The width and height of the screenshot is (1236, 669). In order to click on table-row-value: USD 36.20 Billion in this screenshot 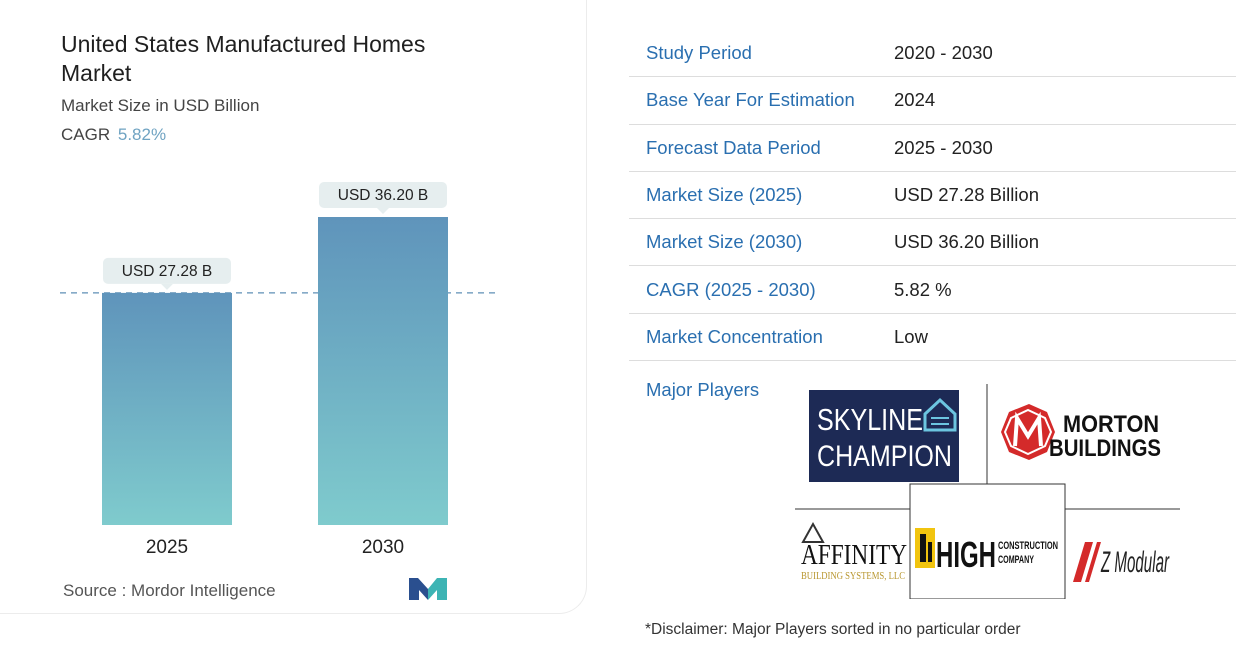, I will do `click(966, 242)`.